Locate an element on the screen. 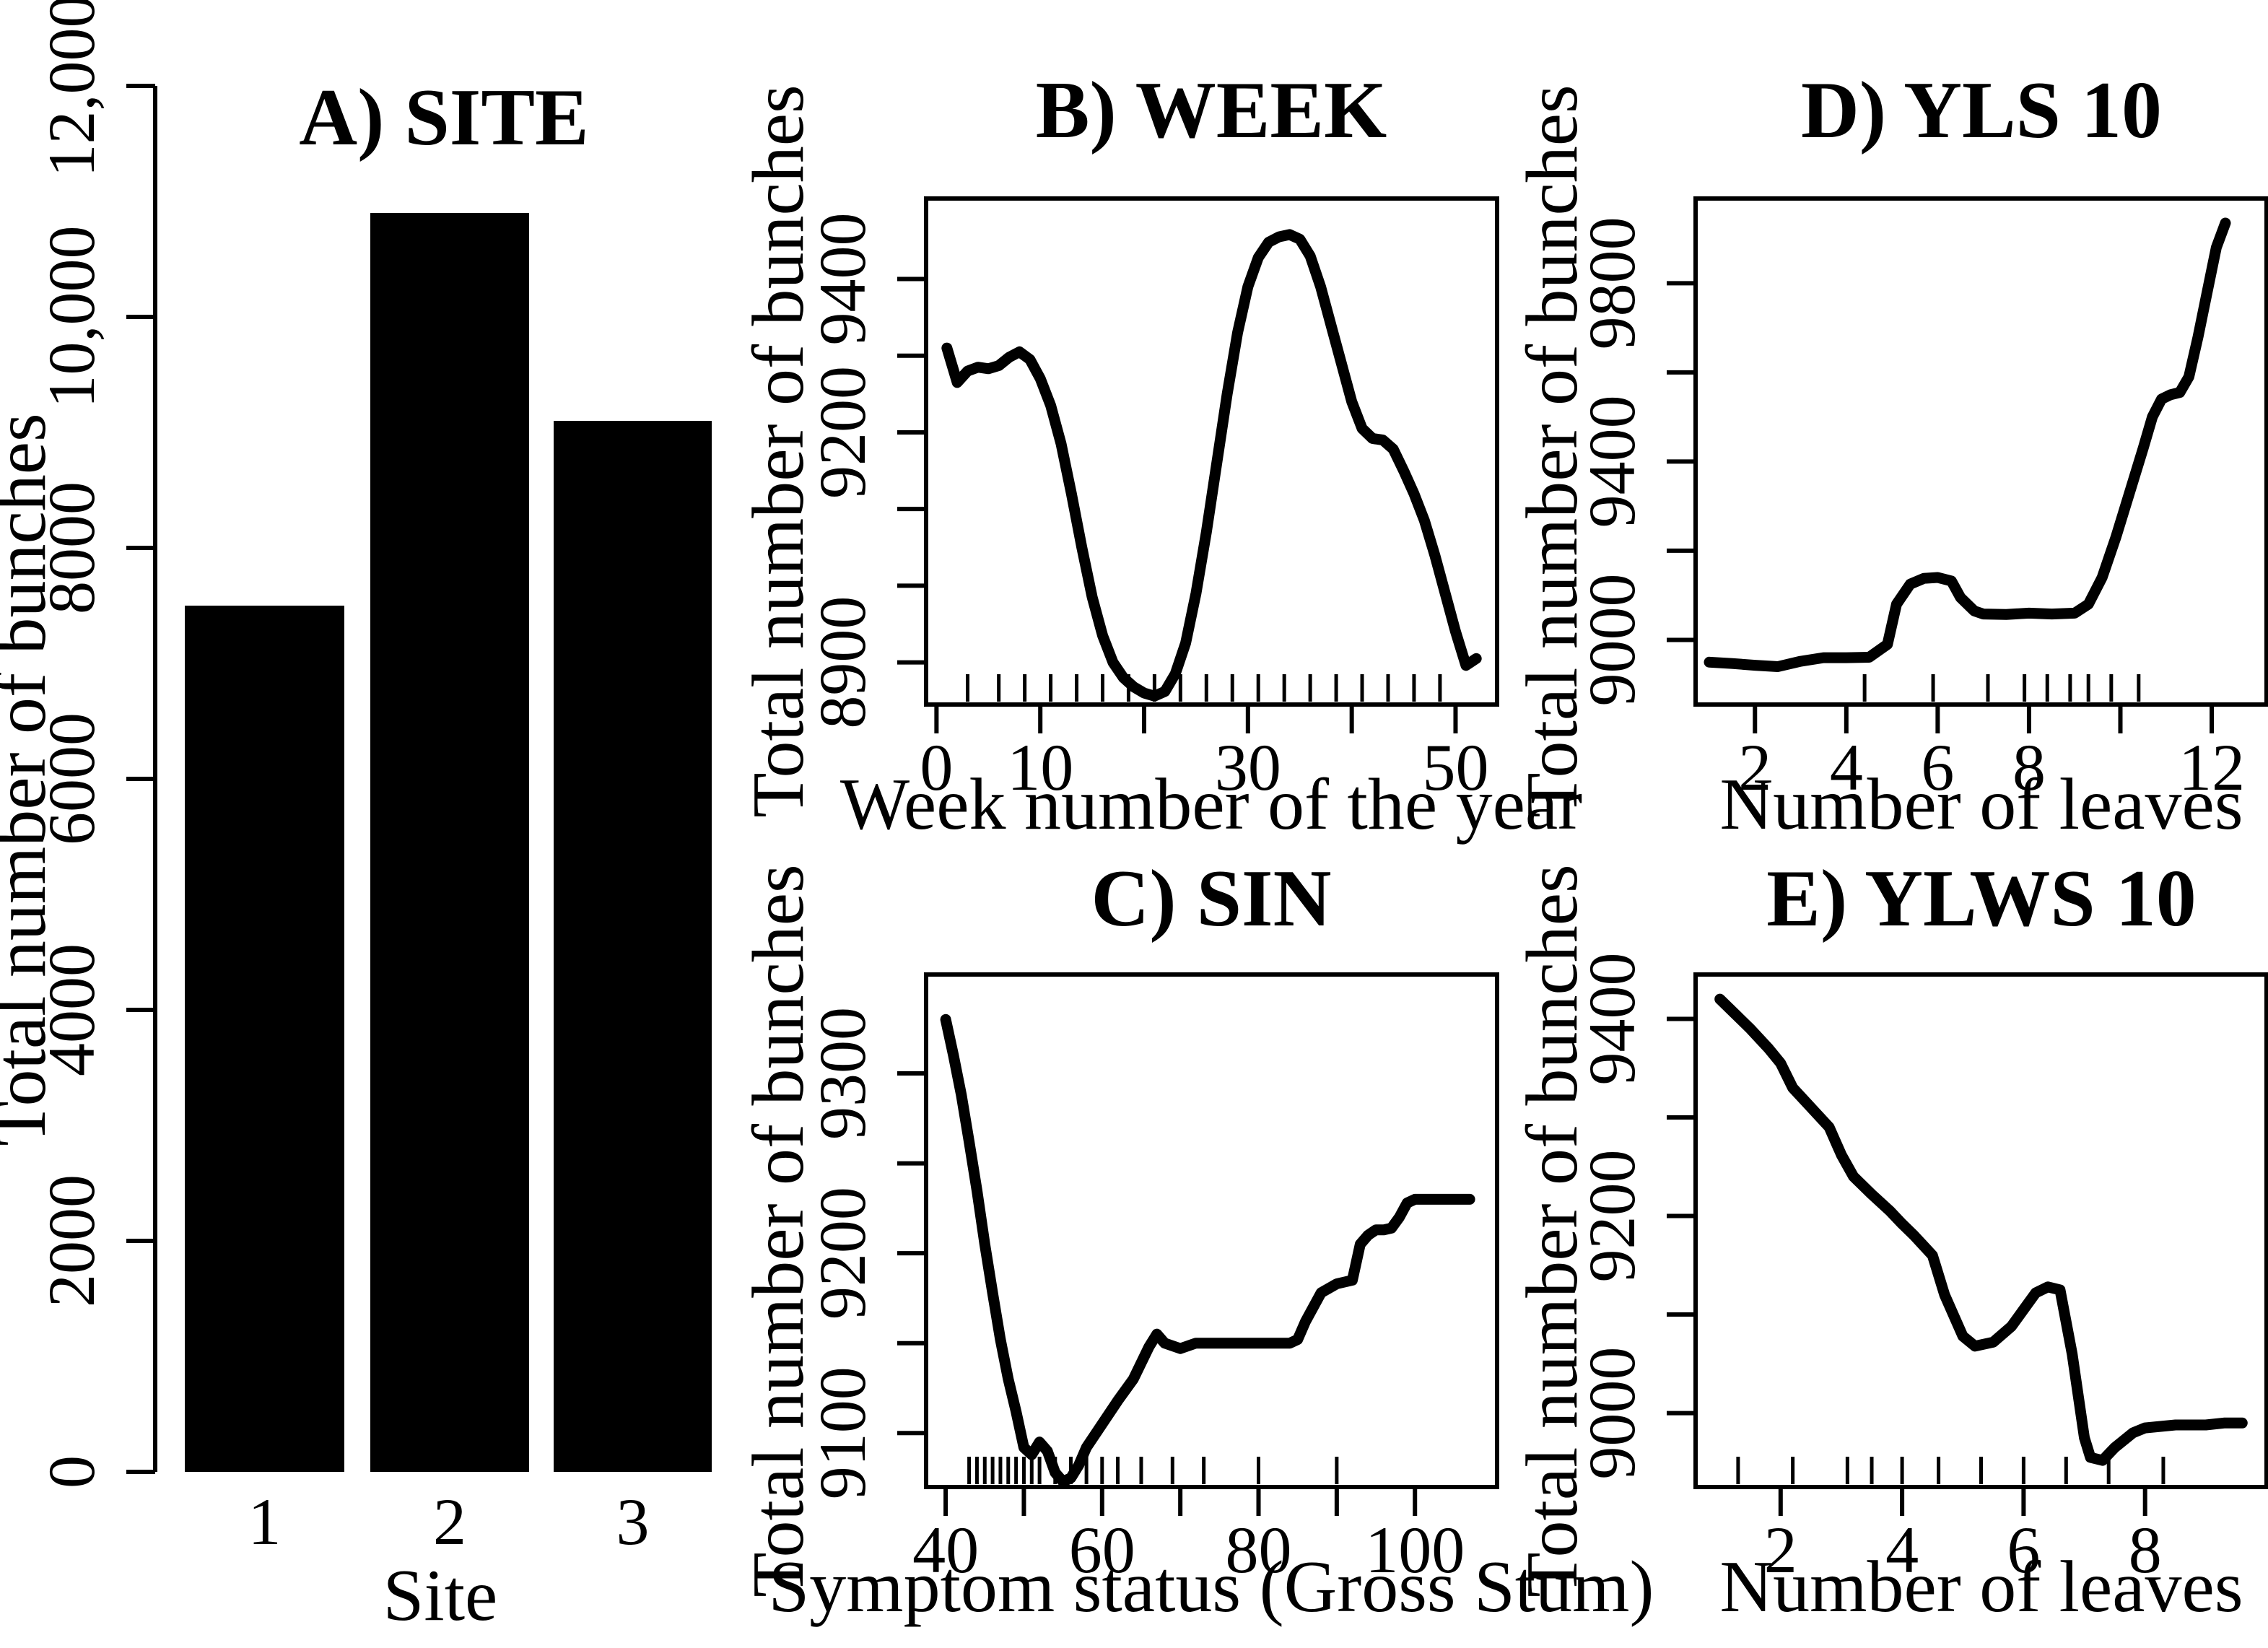 The image size is (2268, 1648). panel-b-week-linechart: 8900 9200 9400 0 10 30 50 is located at coordinates (1152, 500).